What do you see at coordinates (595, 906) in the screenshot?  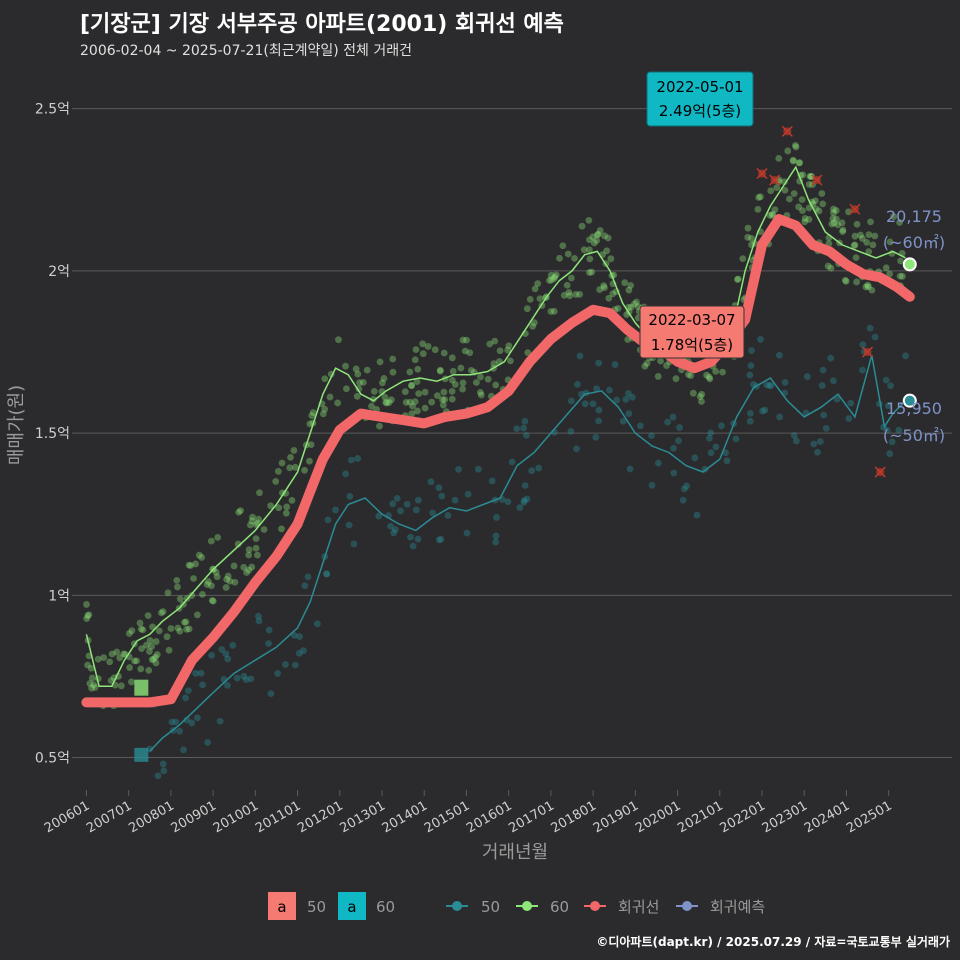 I see `legend-regression-dot` at bounding box center [595, 906].